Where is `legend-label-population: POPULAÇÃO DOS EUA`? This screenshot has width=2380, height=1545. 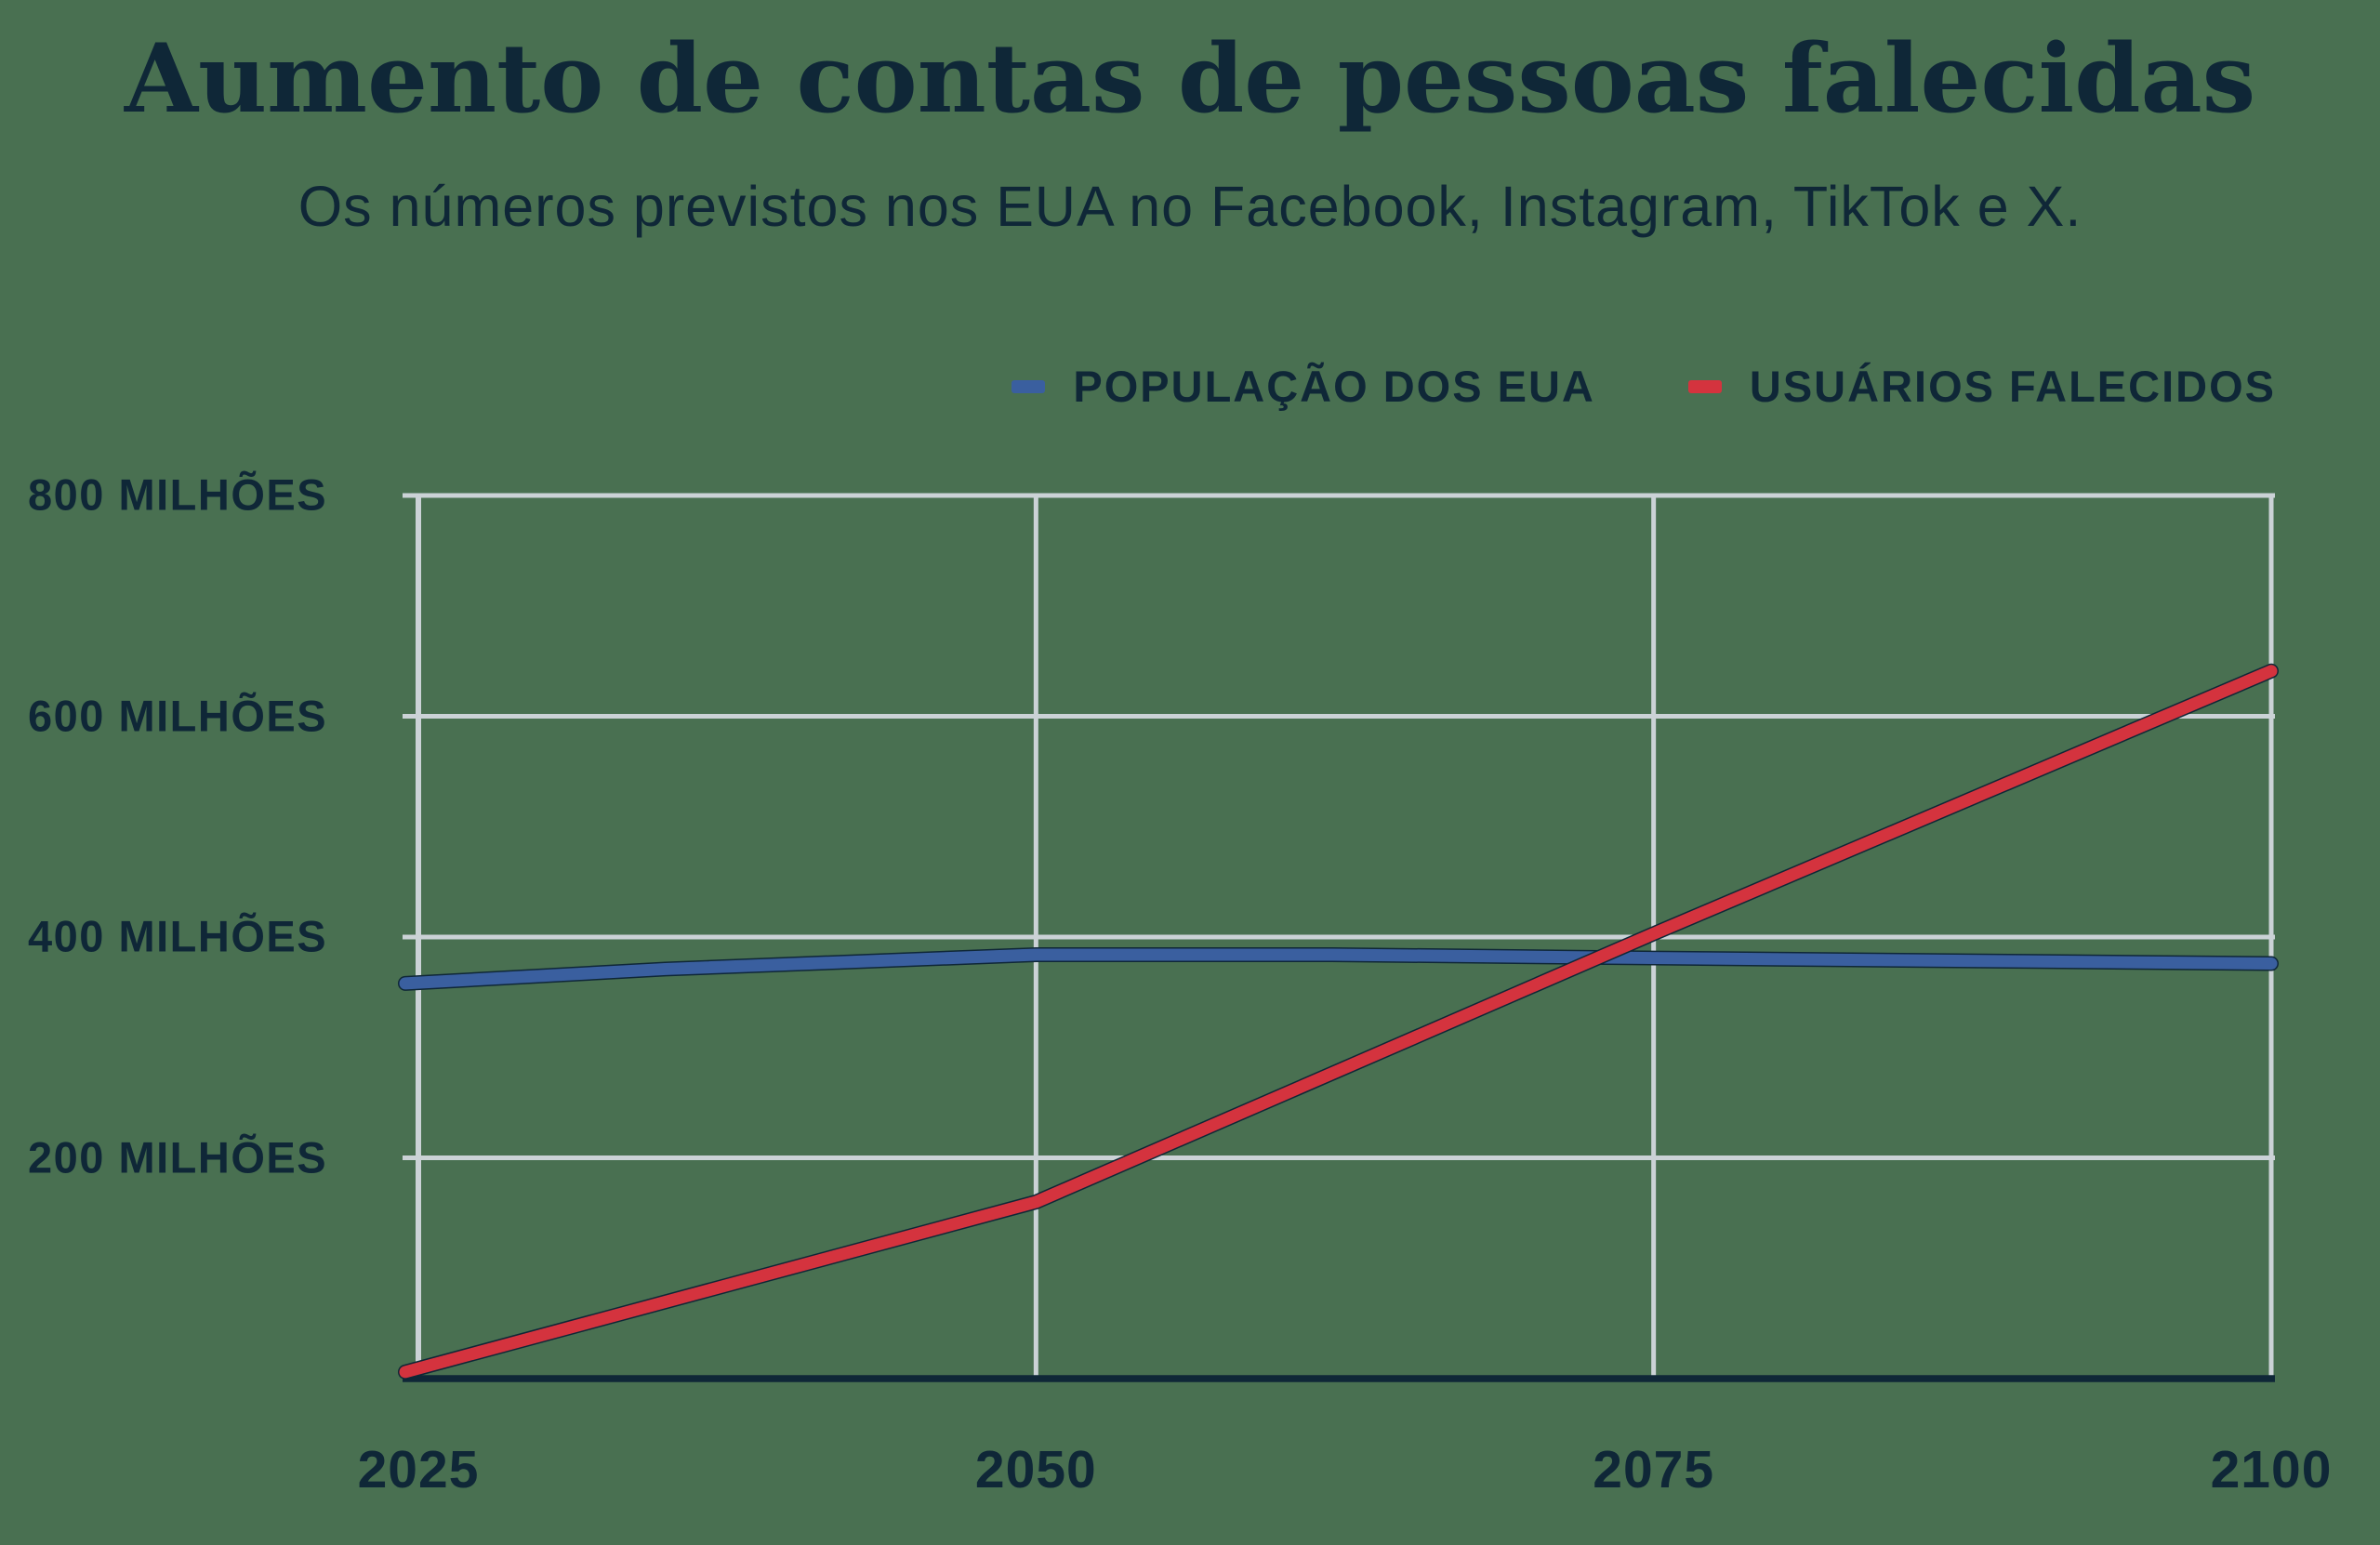
legend-label-population: POPULAÇÃO DOS EUA is located at coordinates (1334, 386).